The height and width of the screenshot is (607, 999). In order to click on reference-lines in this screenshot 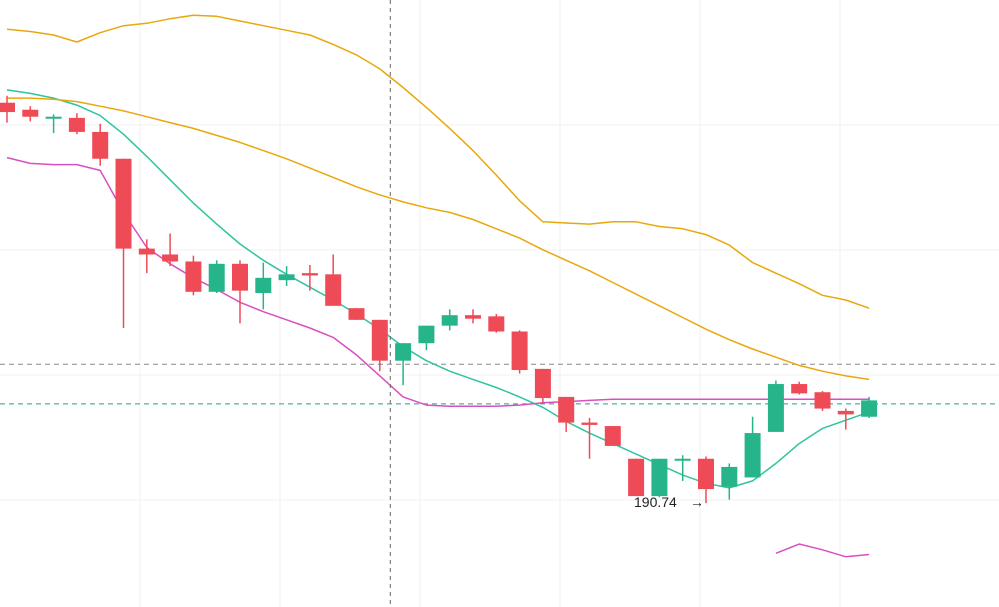, I will do `click(499, 384)`.